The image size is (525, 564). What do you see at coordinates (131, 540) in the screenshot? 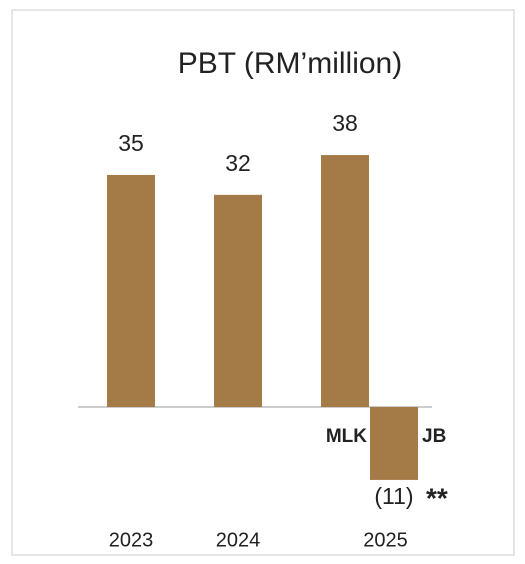
I see `x-tick-label: 2023` at bounding box center [131, 540].